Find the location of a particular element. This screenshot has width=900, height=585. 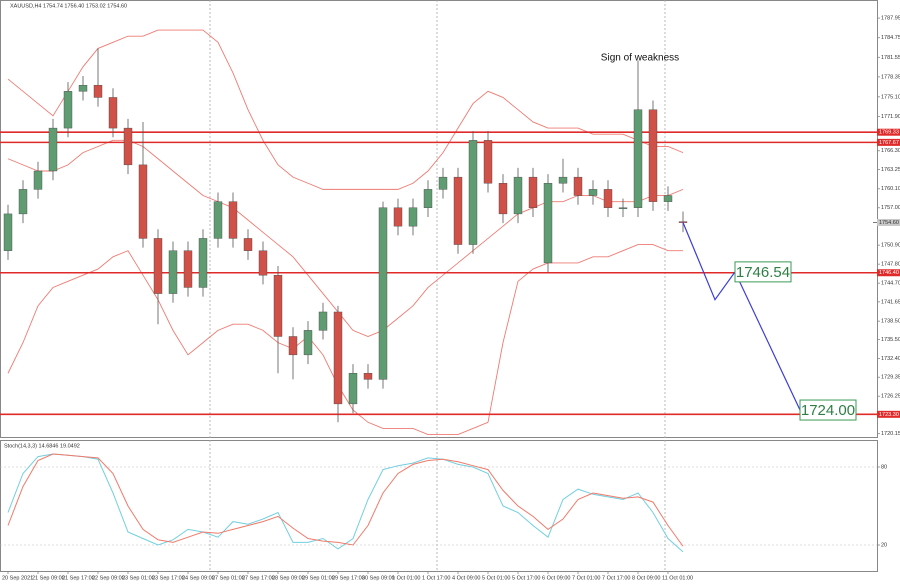

level-label: 1767.67 is located at coordinates (889, 143).